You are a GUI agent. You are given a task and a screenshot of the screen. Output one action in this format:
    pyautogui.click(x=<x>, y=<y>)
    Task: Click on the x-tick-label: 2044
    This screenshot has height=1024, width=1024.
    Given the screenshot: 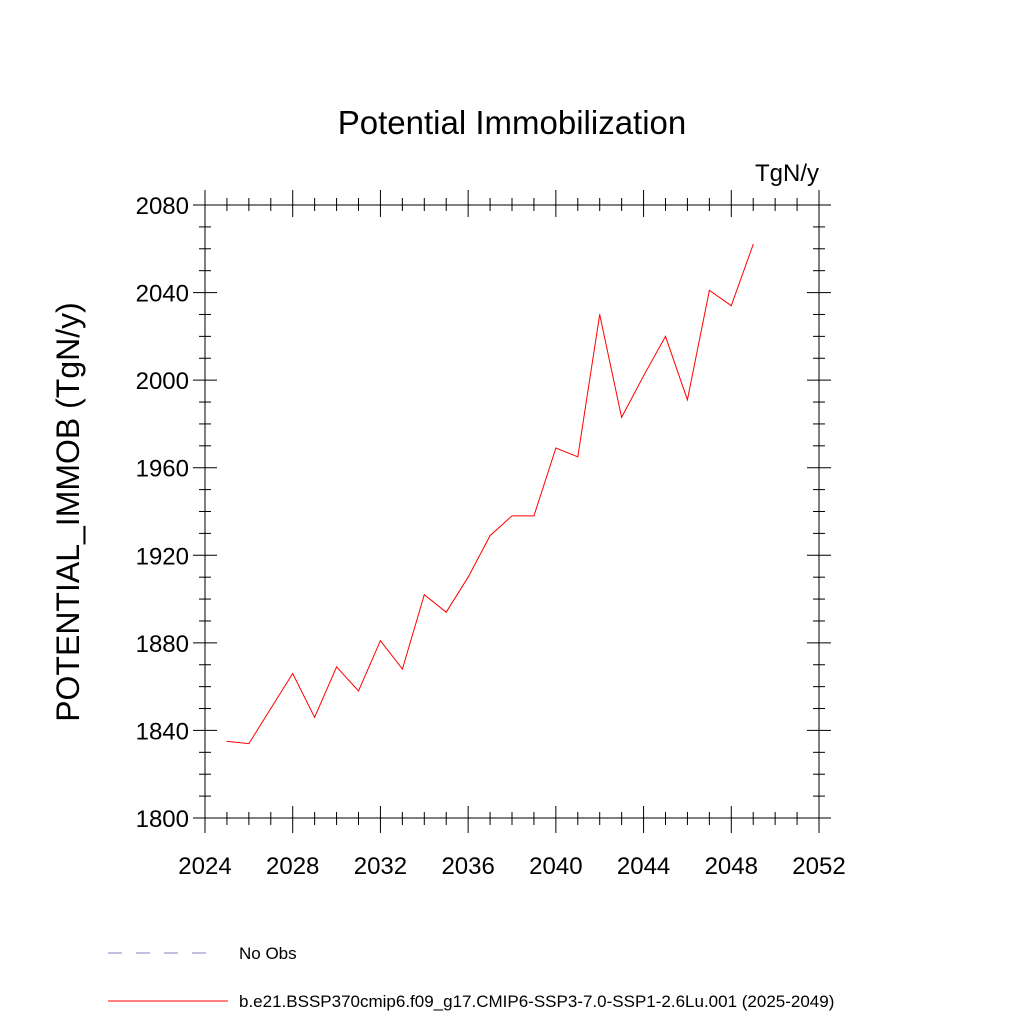 What is the action you would take?
    pyautogui.click(x=643, y=866)
    